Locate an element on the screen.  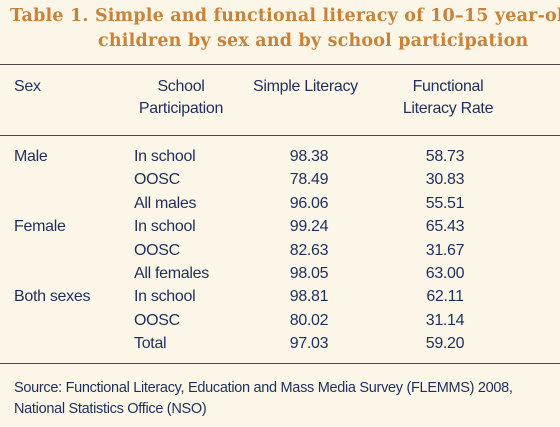
row-school-participation: Total is located at coordinates (150, 344).